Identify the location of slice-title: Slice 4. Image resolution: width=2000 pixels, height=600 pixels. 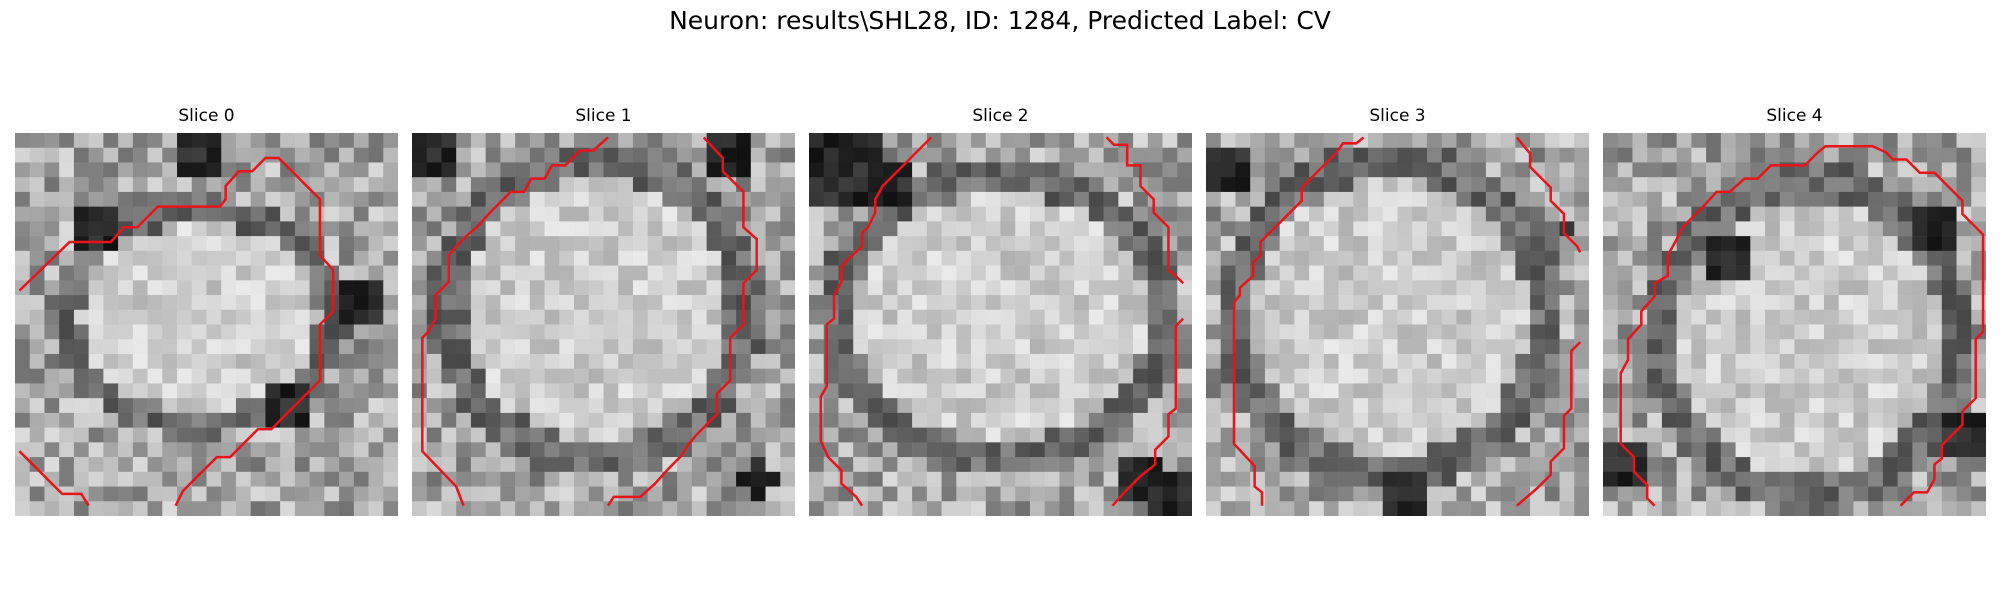
(1794, 116).